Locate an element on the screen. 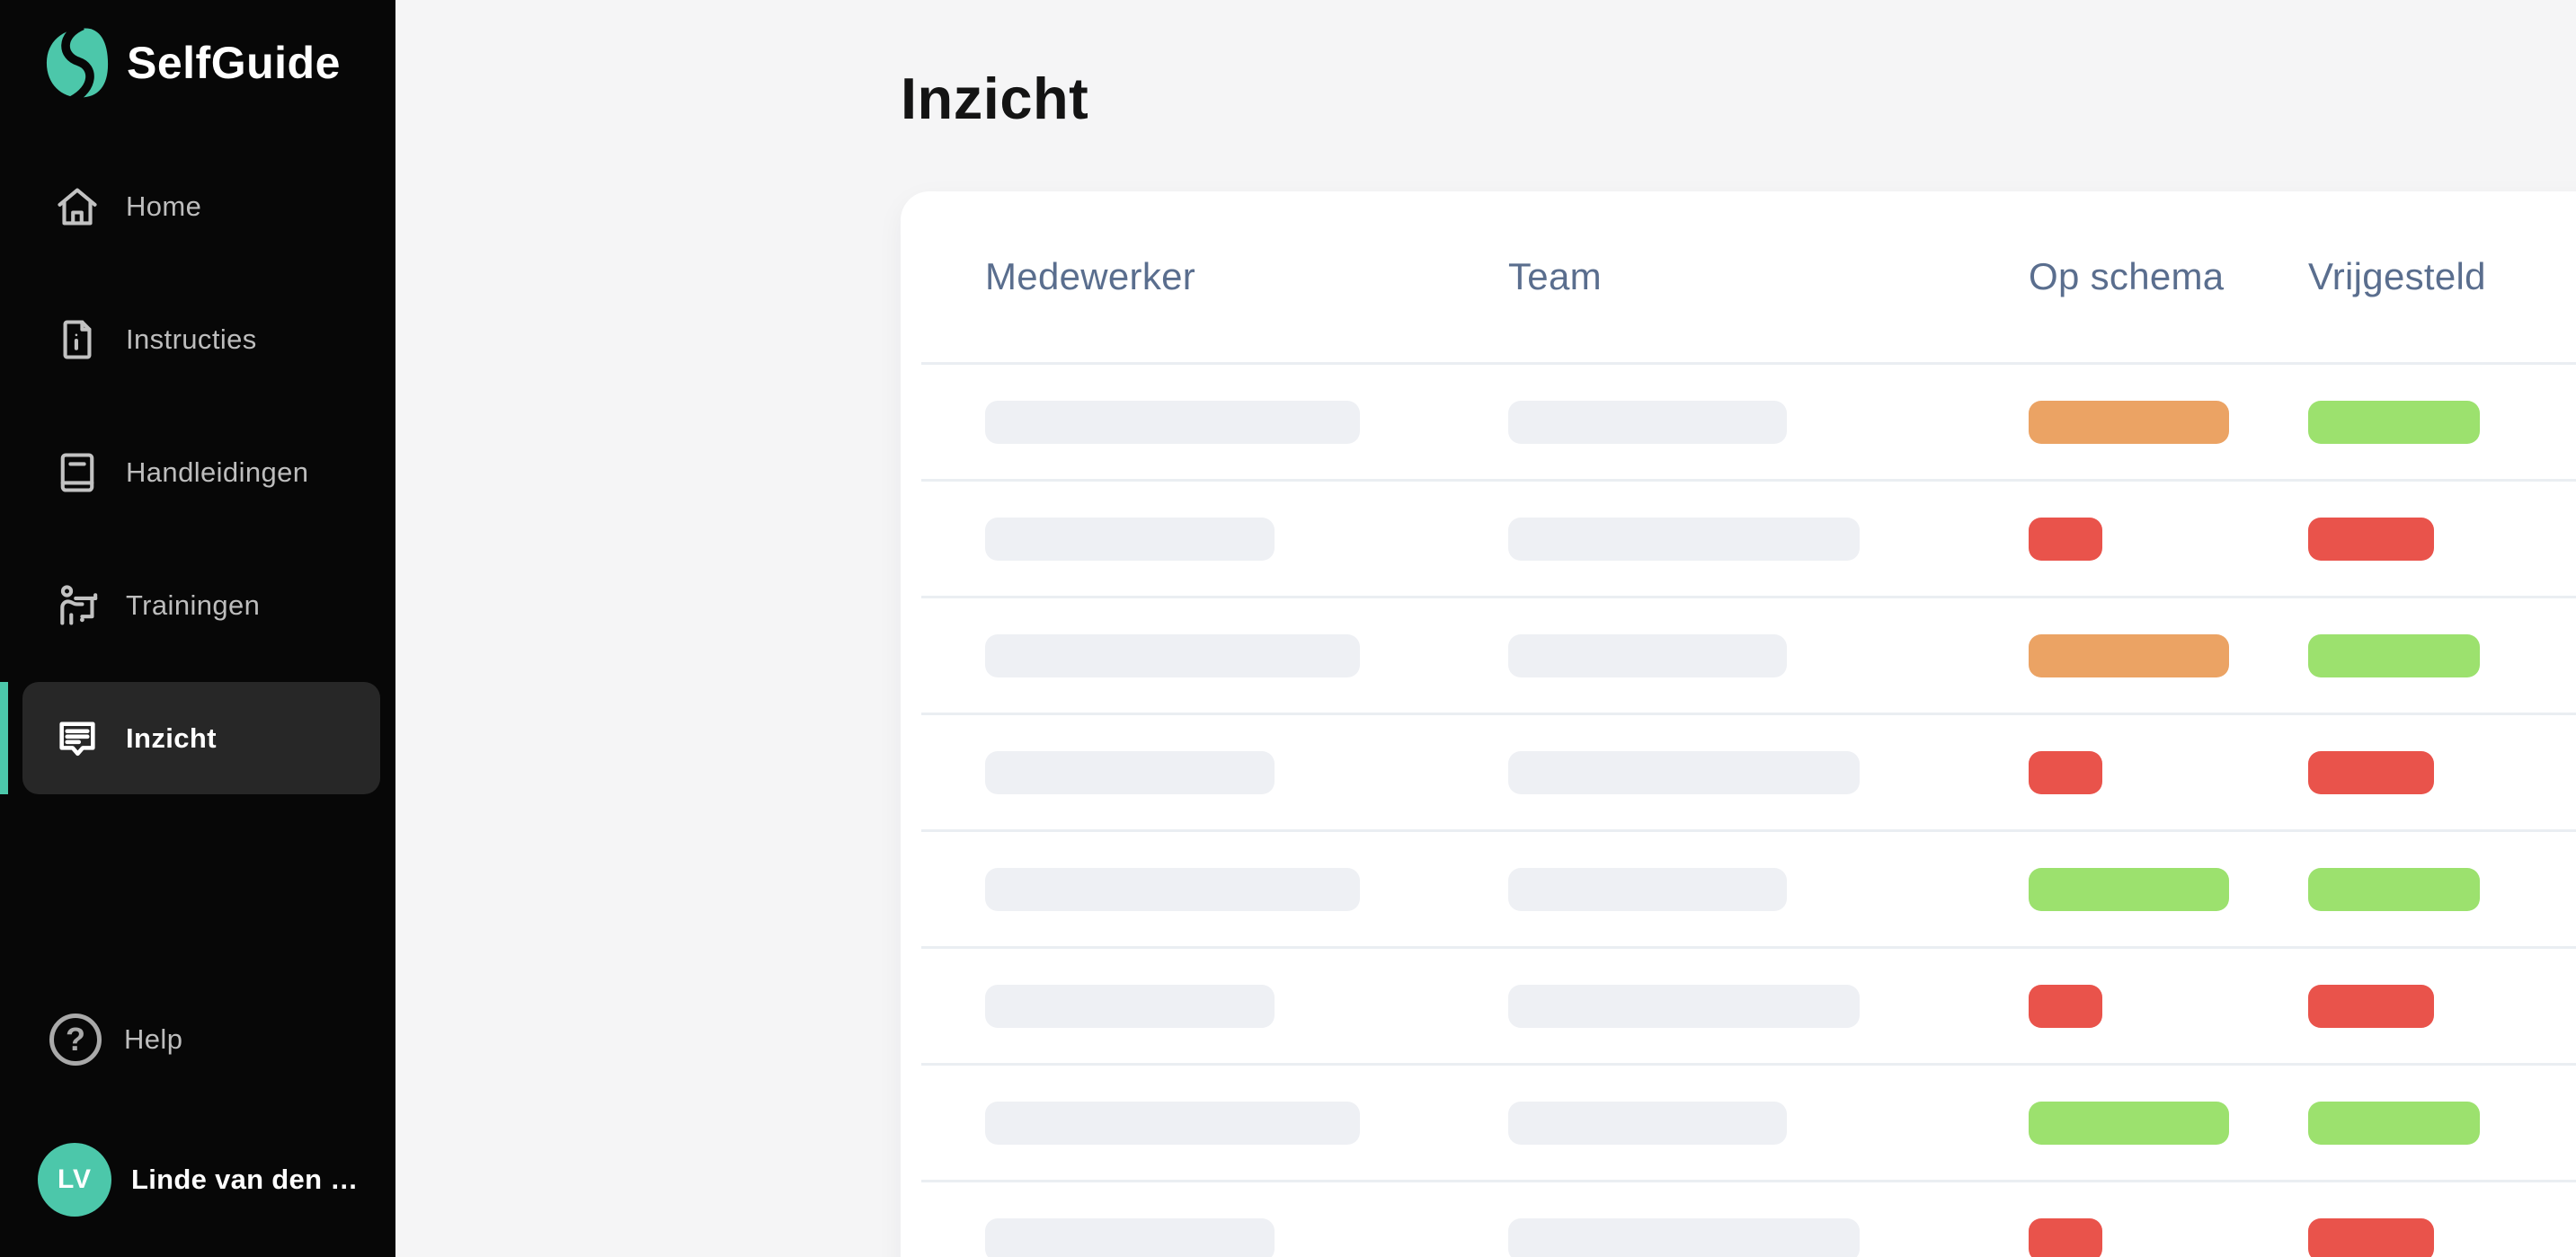 This screenshot has height=1257, width=2576. avatar: LV is located at coordinates (74, 1180).